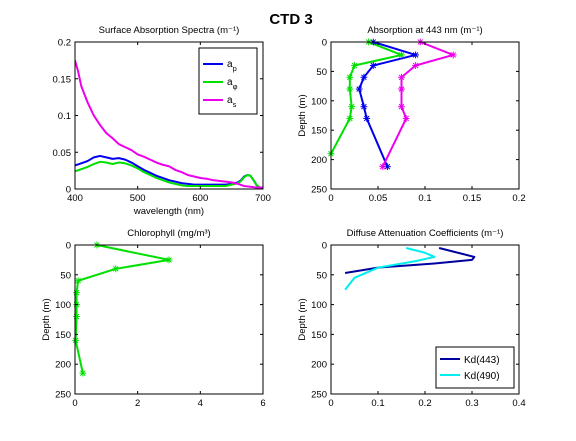 The image size is (576, 441). I want to click on x-tick-label: 0.3, so click(471, 403).